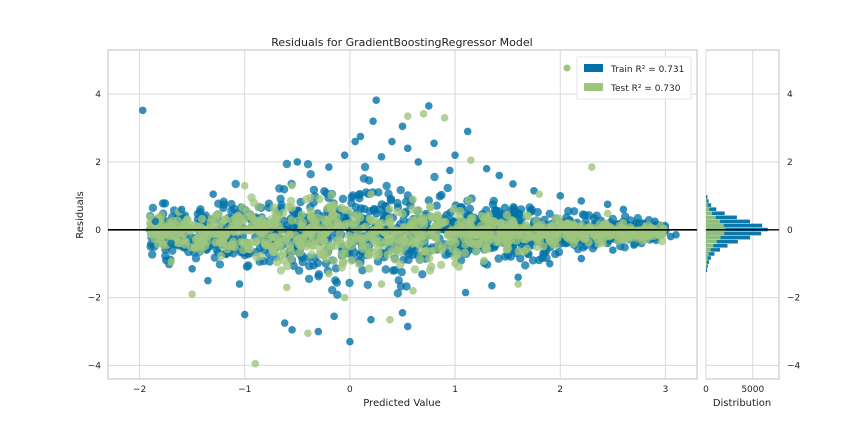 The image size is (864, 432). Describe the element at coordinates (645, 89) in the screenshot. I see `legend-label-test: Test R² = 0.730` at that location.